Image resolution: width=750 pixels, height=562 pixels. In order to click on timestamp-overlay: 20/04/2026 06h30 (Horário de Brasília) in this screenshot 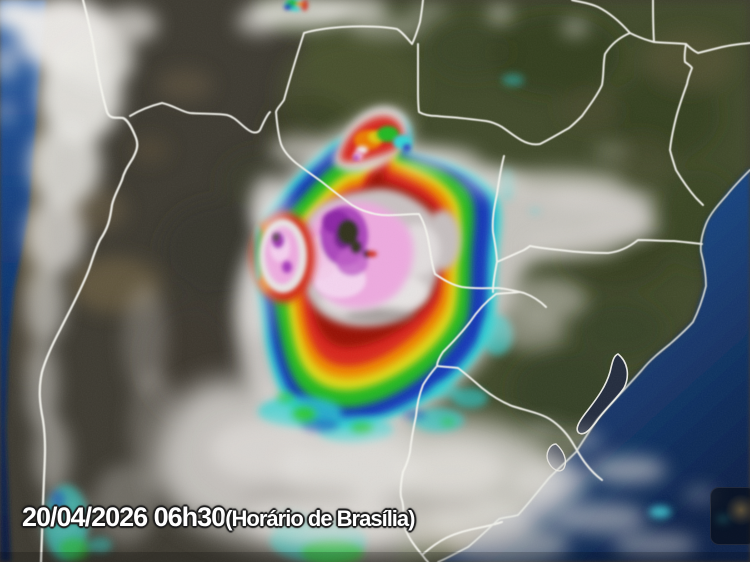, I will do `click(218, 517)`.